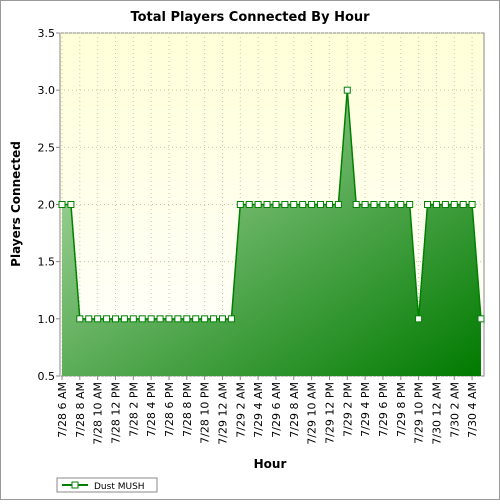 Image resolution: width=500 pixels, height=504 pixels. What do you see at coordinates (329, 413) in the screenshot?
I see `x-tick-label: 7/29 12 PM` at bounding box center [329, 413].